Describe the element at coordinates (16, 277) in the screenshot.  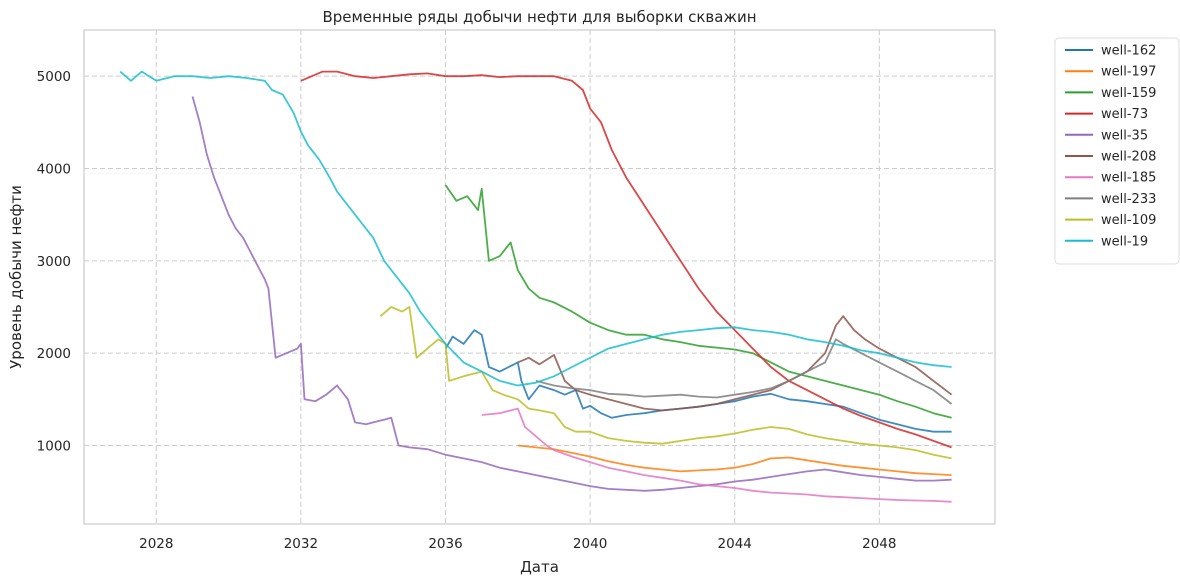
I see `y-axis-label: Уровень добычи нефти` at that location.